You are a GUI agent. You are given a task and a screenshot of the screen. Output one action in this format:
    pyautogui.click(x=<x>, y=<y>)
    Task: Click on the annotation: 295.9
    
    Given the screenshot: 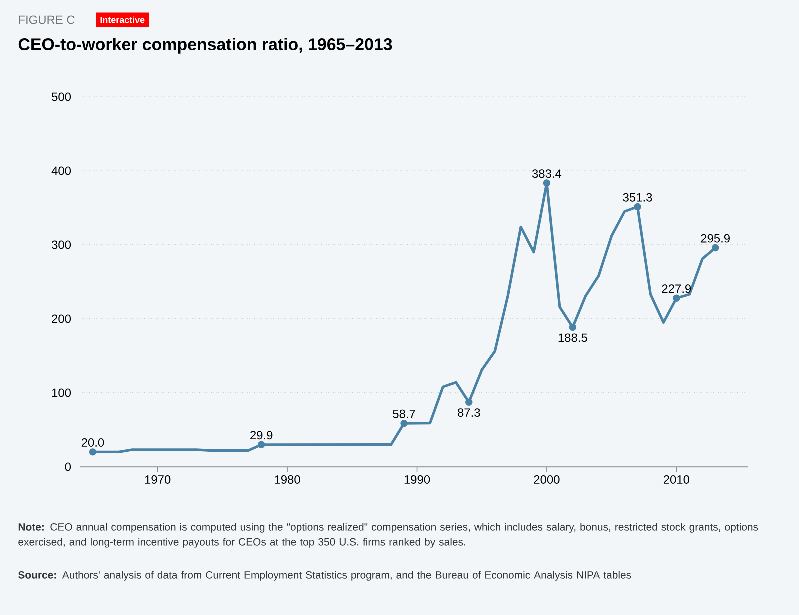 What is the action you would take?
    pyautogui.click(x=715, y=238)
    